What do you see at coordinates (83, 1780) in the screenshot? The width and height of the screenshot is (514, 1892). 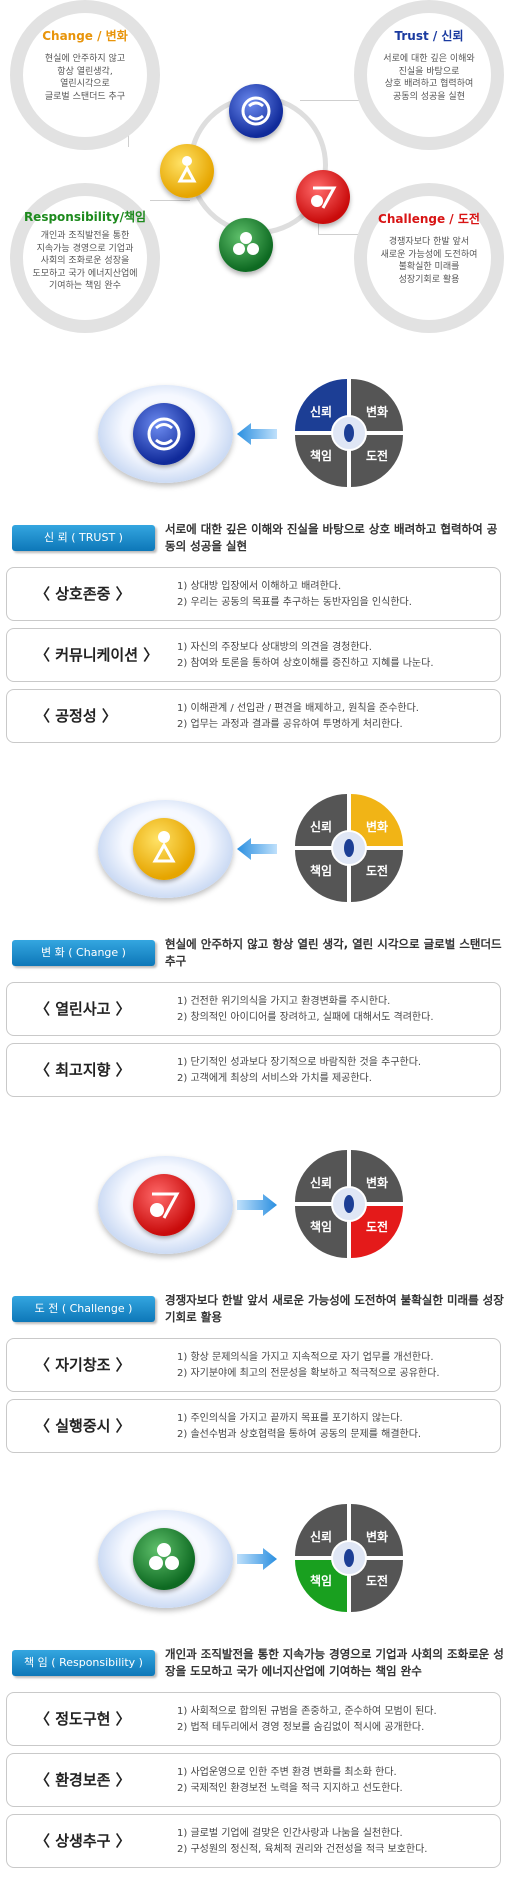 I see `value-item-title: 〈 환경보존 〉` at bounding box center [83, 1780].